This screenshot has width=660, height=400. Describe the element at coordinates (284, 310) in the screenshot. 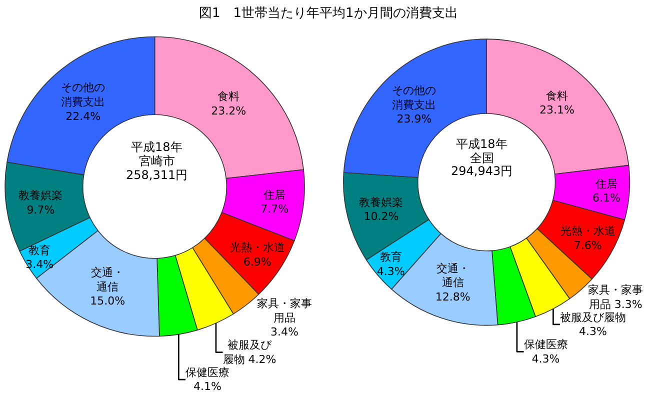

I see `slice-label: 家具・家事用品` at that location.